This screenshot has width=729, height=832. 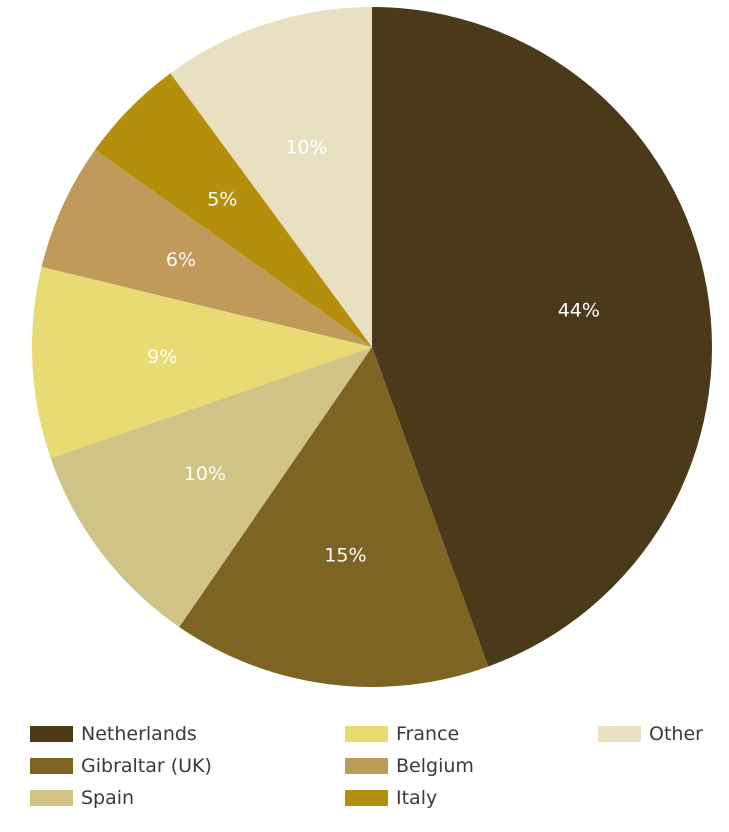 What do you see at coordinates (435, 766) in the screenshot?
I see `legend-label: Belgium` at bounding box center [435, 766].